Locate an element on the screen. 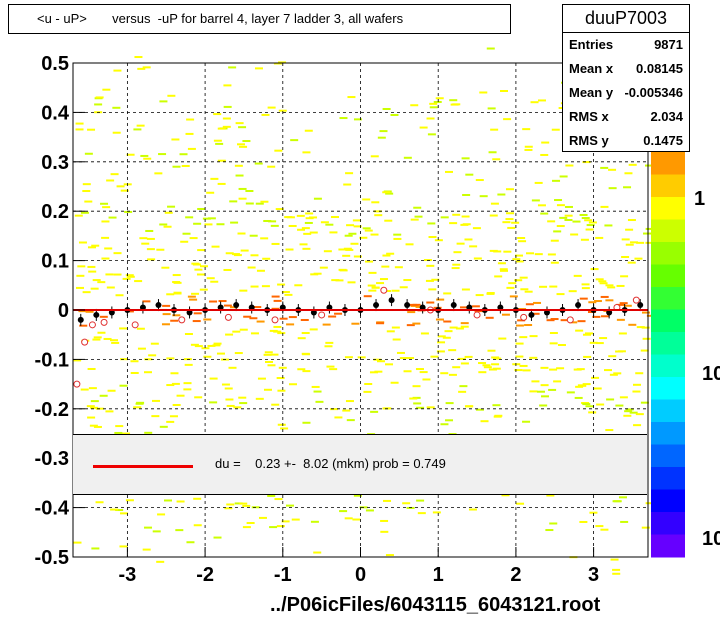 Image resolution: width=720 pixels, height=620 pixels. file-label: ../P06icFiles/6043115_6043121.root is located at coordinates (435, 605).